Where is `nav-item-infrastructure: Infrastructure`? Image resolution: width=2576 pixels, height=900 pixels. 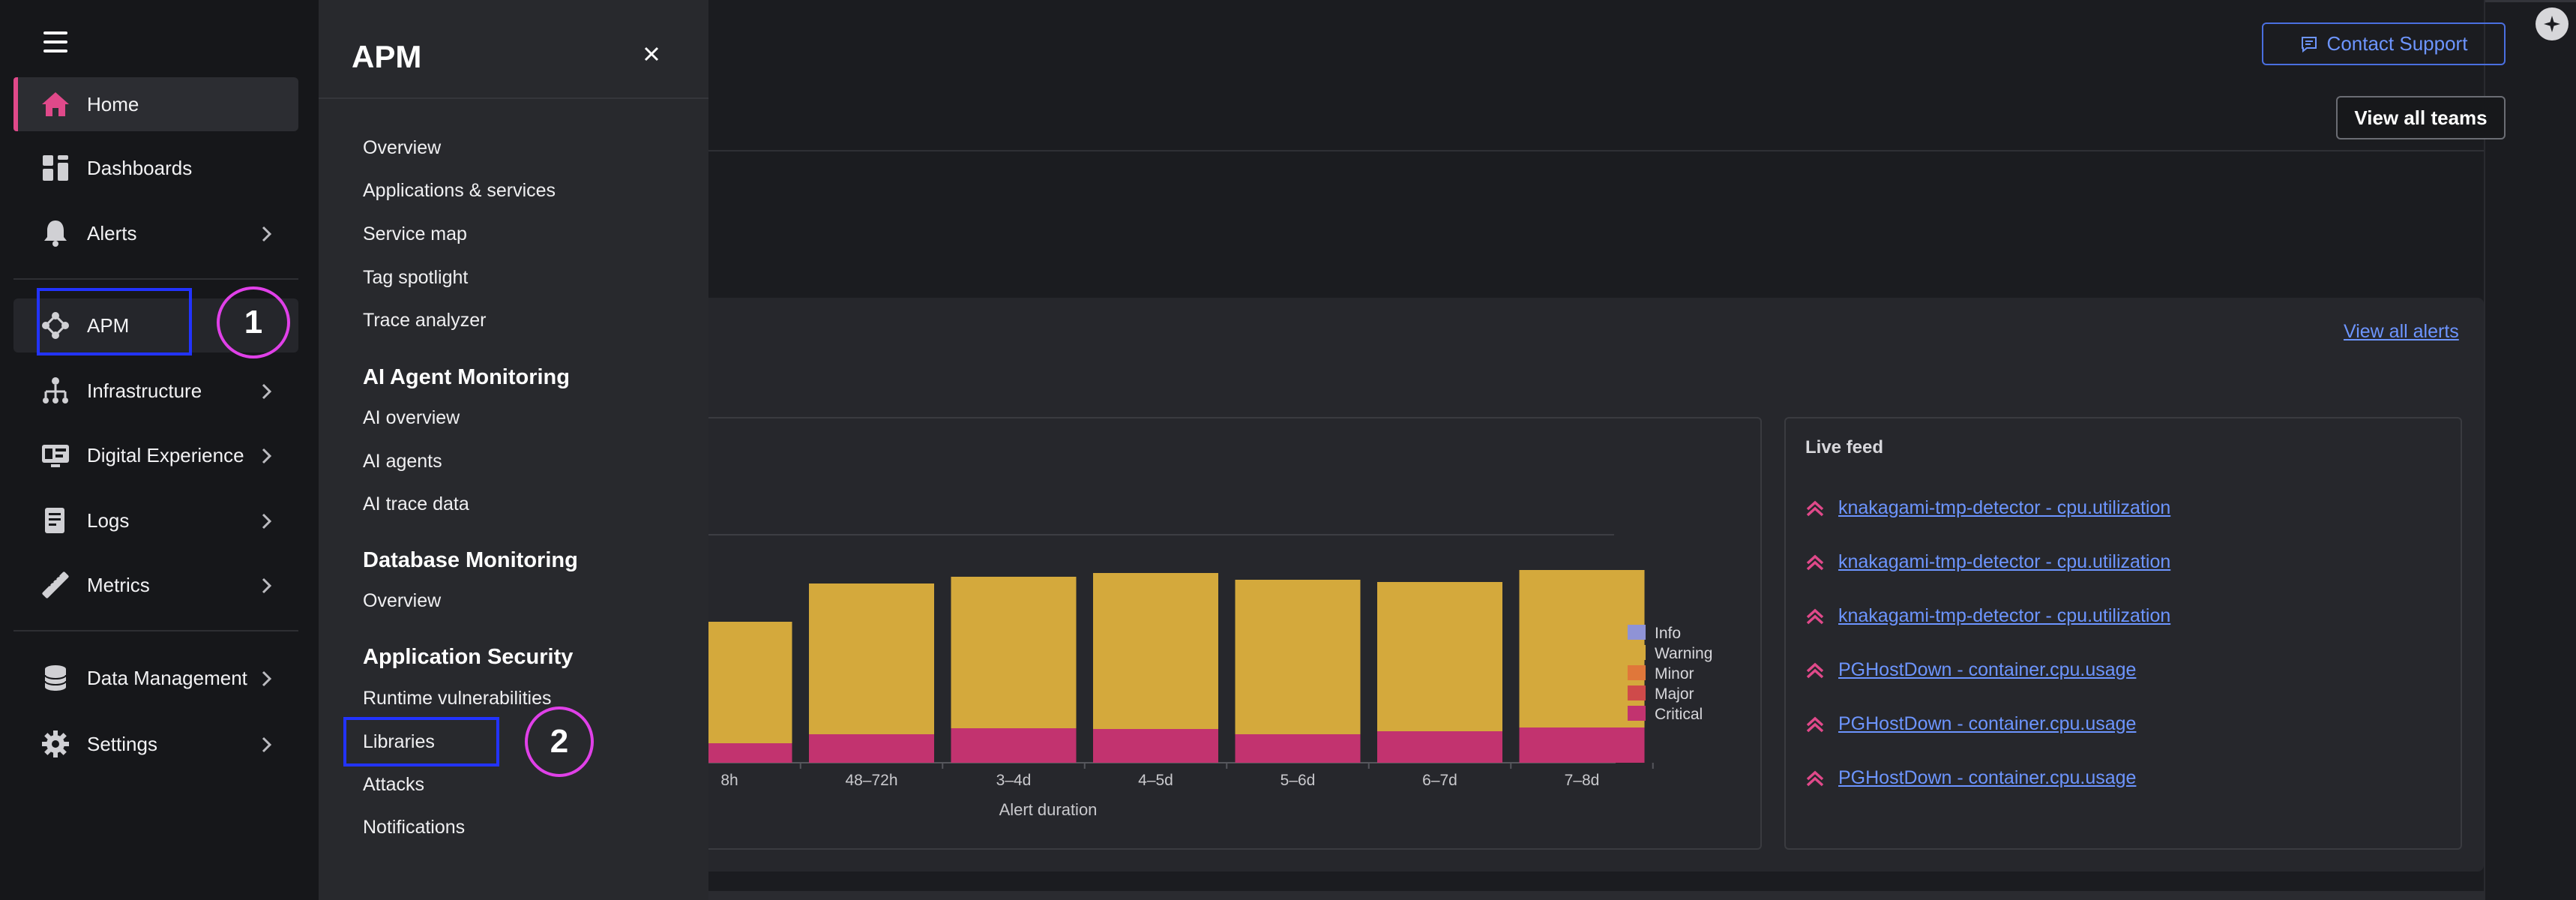 nav-item-infrastructure: Infrastructure is located at coordinates (155, 391).